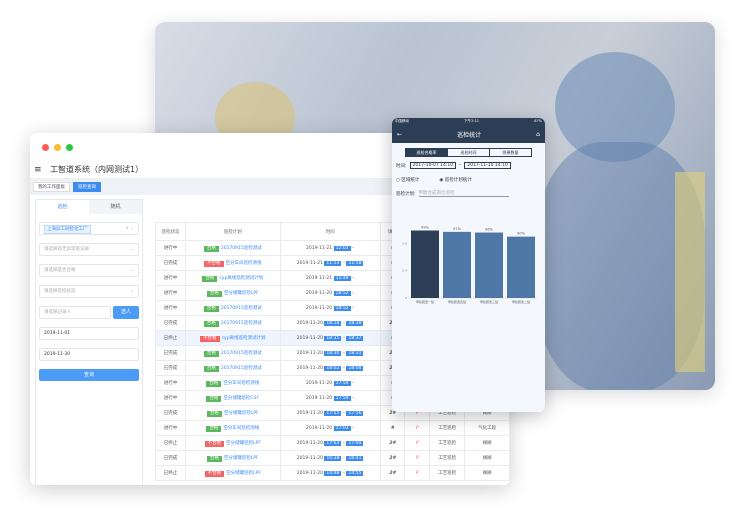 The height and width of the screenshot is (519, 738). I want to click on x-tick-label: 甲醇装置三班, so click(489, 301).